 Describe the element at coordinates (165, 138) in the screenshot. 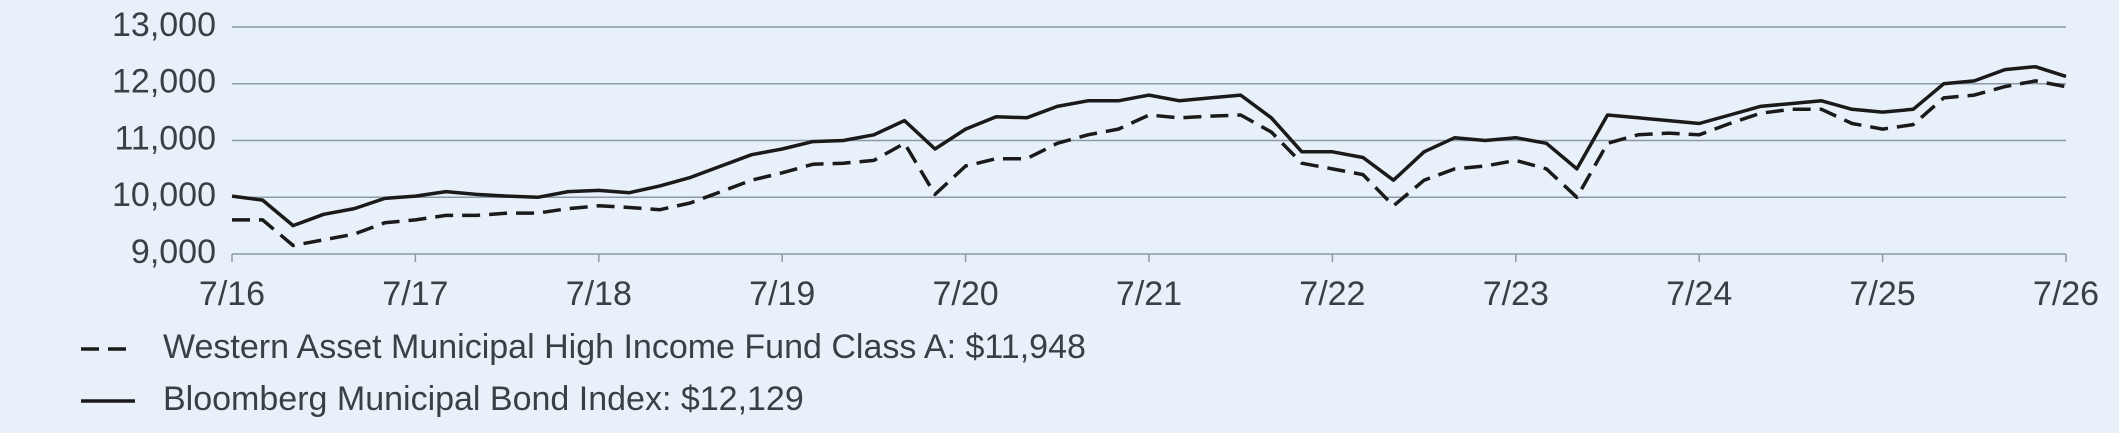

I see `y-tick-label: 11,000` at that location.